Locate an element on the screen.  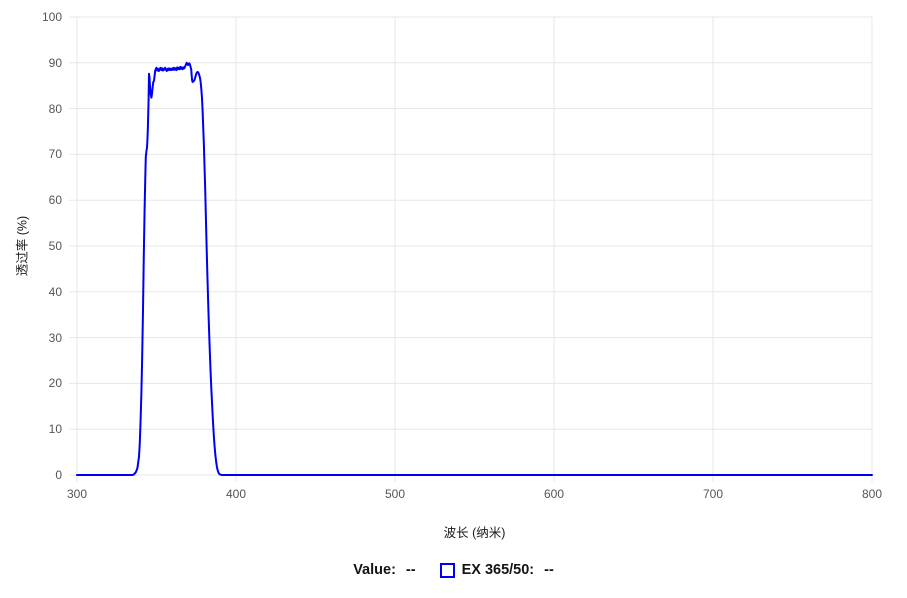
y-tick-label-0: 0 is located at coordinates (58, 475).